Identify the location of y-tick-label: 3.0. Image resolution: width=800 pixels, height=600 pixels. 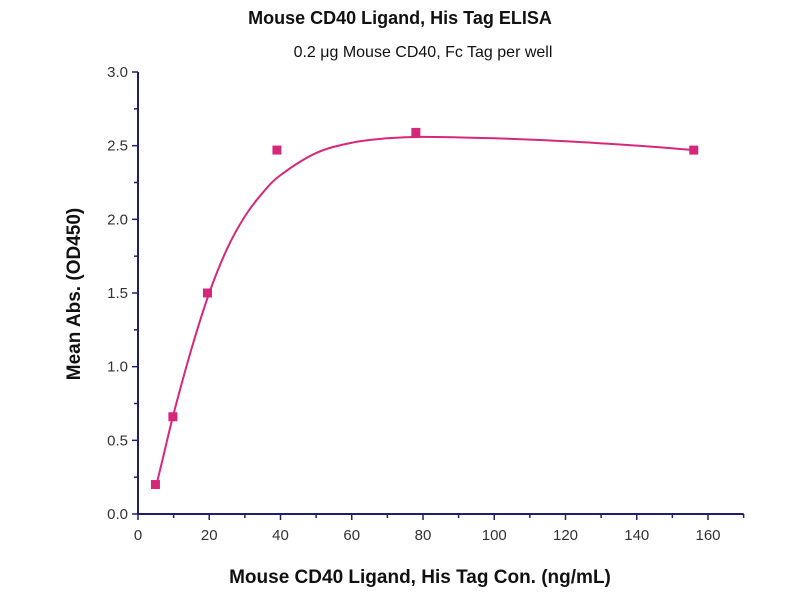
(117, 72).